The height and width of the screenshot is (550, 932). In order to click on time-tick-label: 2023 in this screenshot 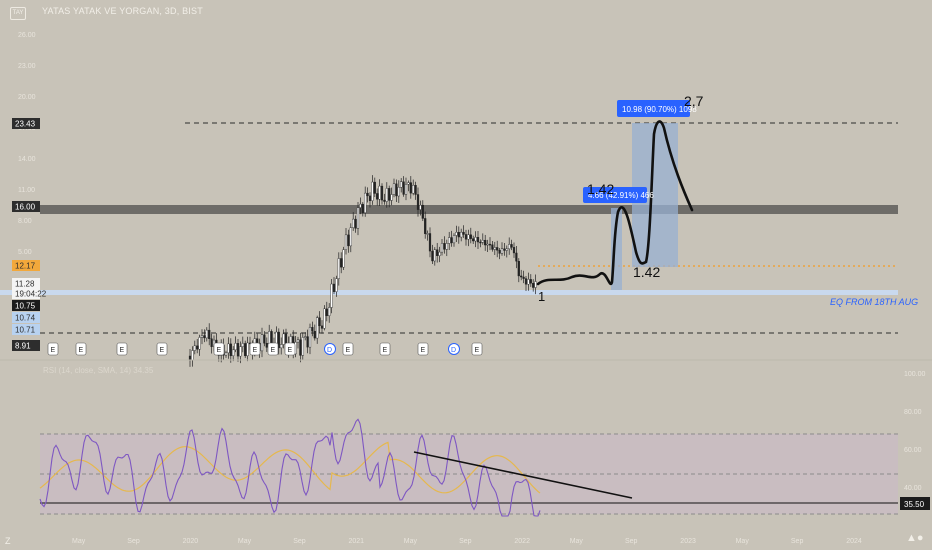, I will do `click(688, 541)`.